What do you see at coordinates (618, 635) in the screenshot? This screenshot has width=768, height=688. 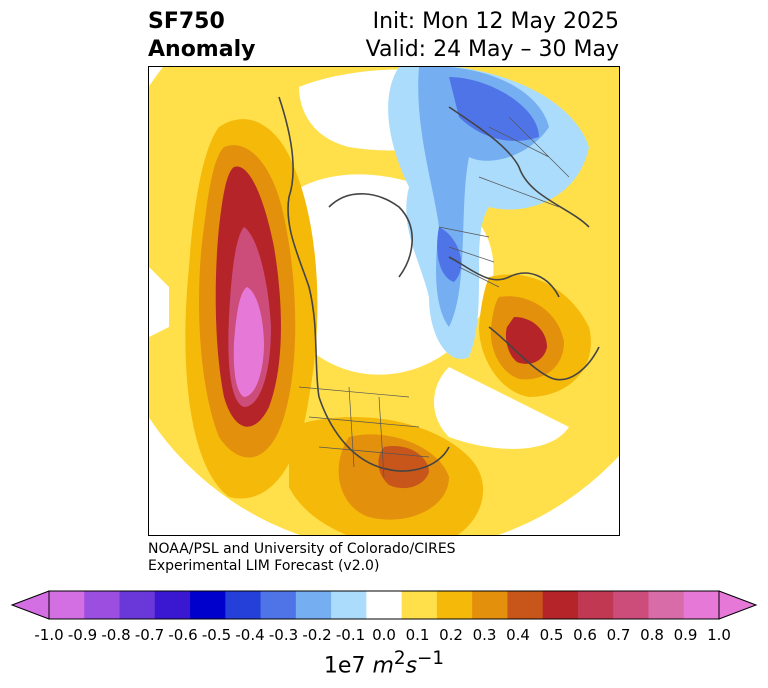 I see `colorbar-tick-label: 0.7` at bounding box center [618, 635].